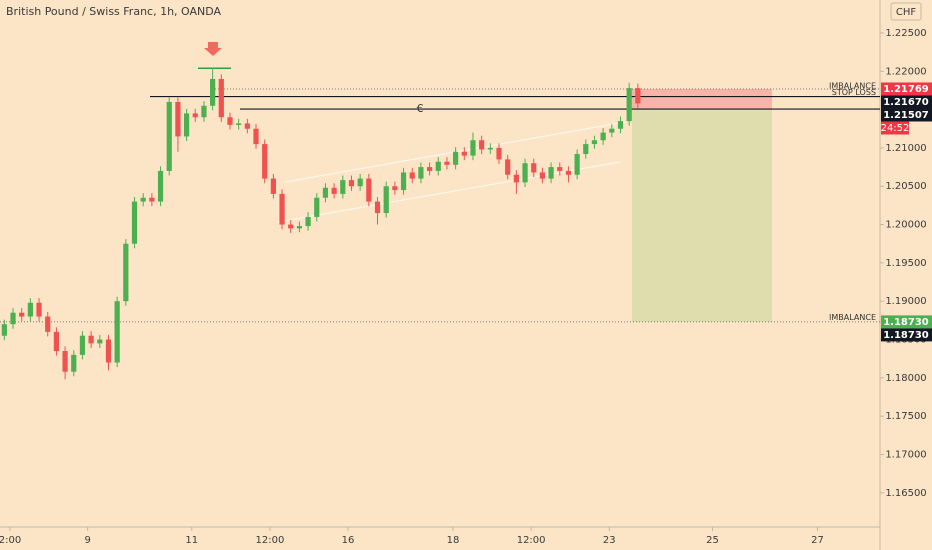 This screenshot has width=932, height=550. What do you see at coordinates (191, 540) in the screenshot?
I see `x-tick-label: 11` at bounding box center [191, 540].